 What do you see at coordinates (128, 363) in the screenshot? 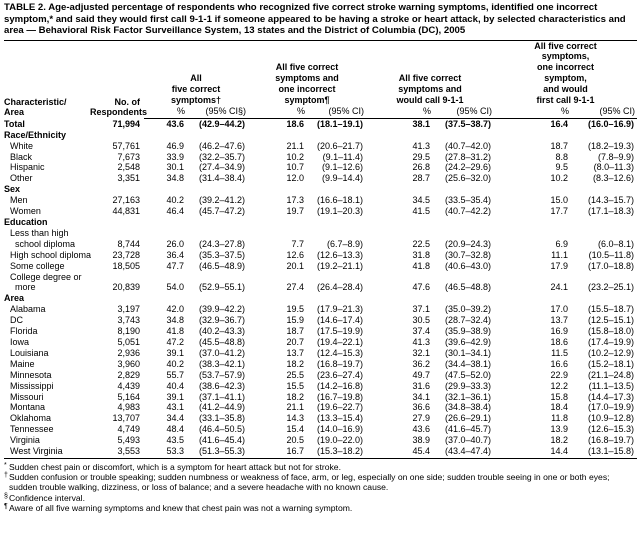
I see `respondents: 3,960` at bounding box center [128, 363].